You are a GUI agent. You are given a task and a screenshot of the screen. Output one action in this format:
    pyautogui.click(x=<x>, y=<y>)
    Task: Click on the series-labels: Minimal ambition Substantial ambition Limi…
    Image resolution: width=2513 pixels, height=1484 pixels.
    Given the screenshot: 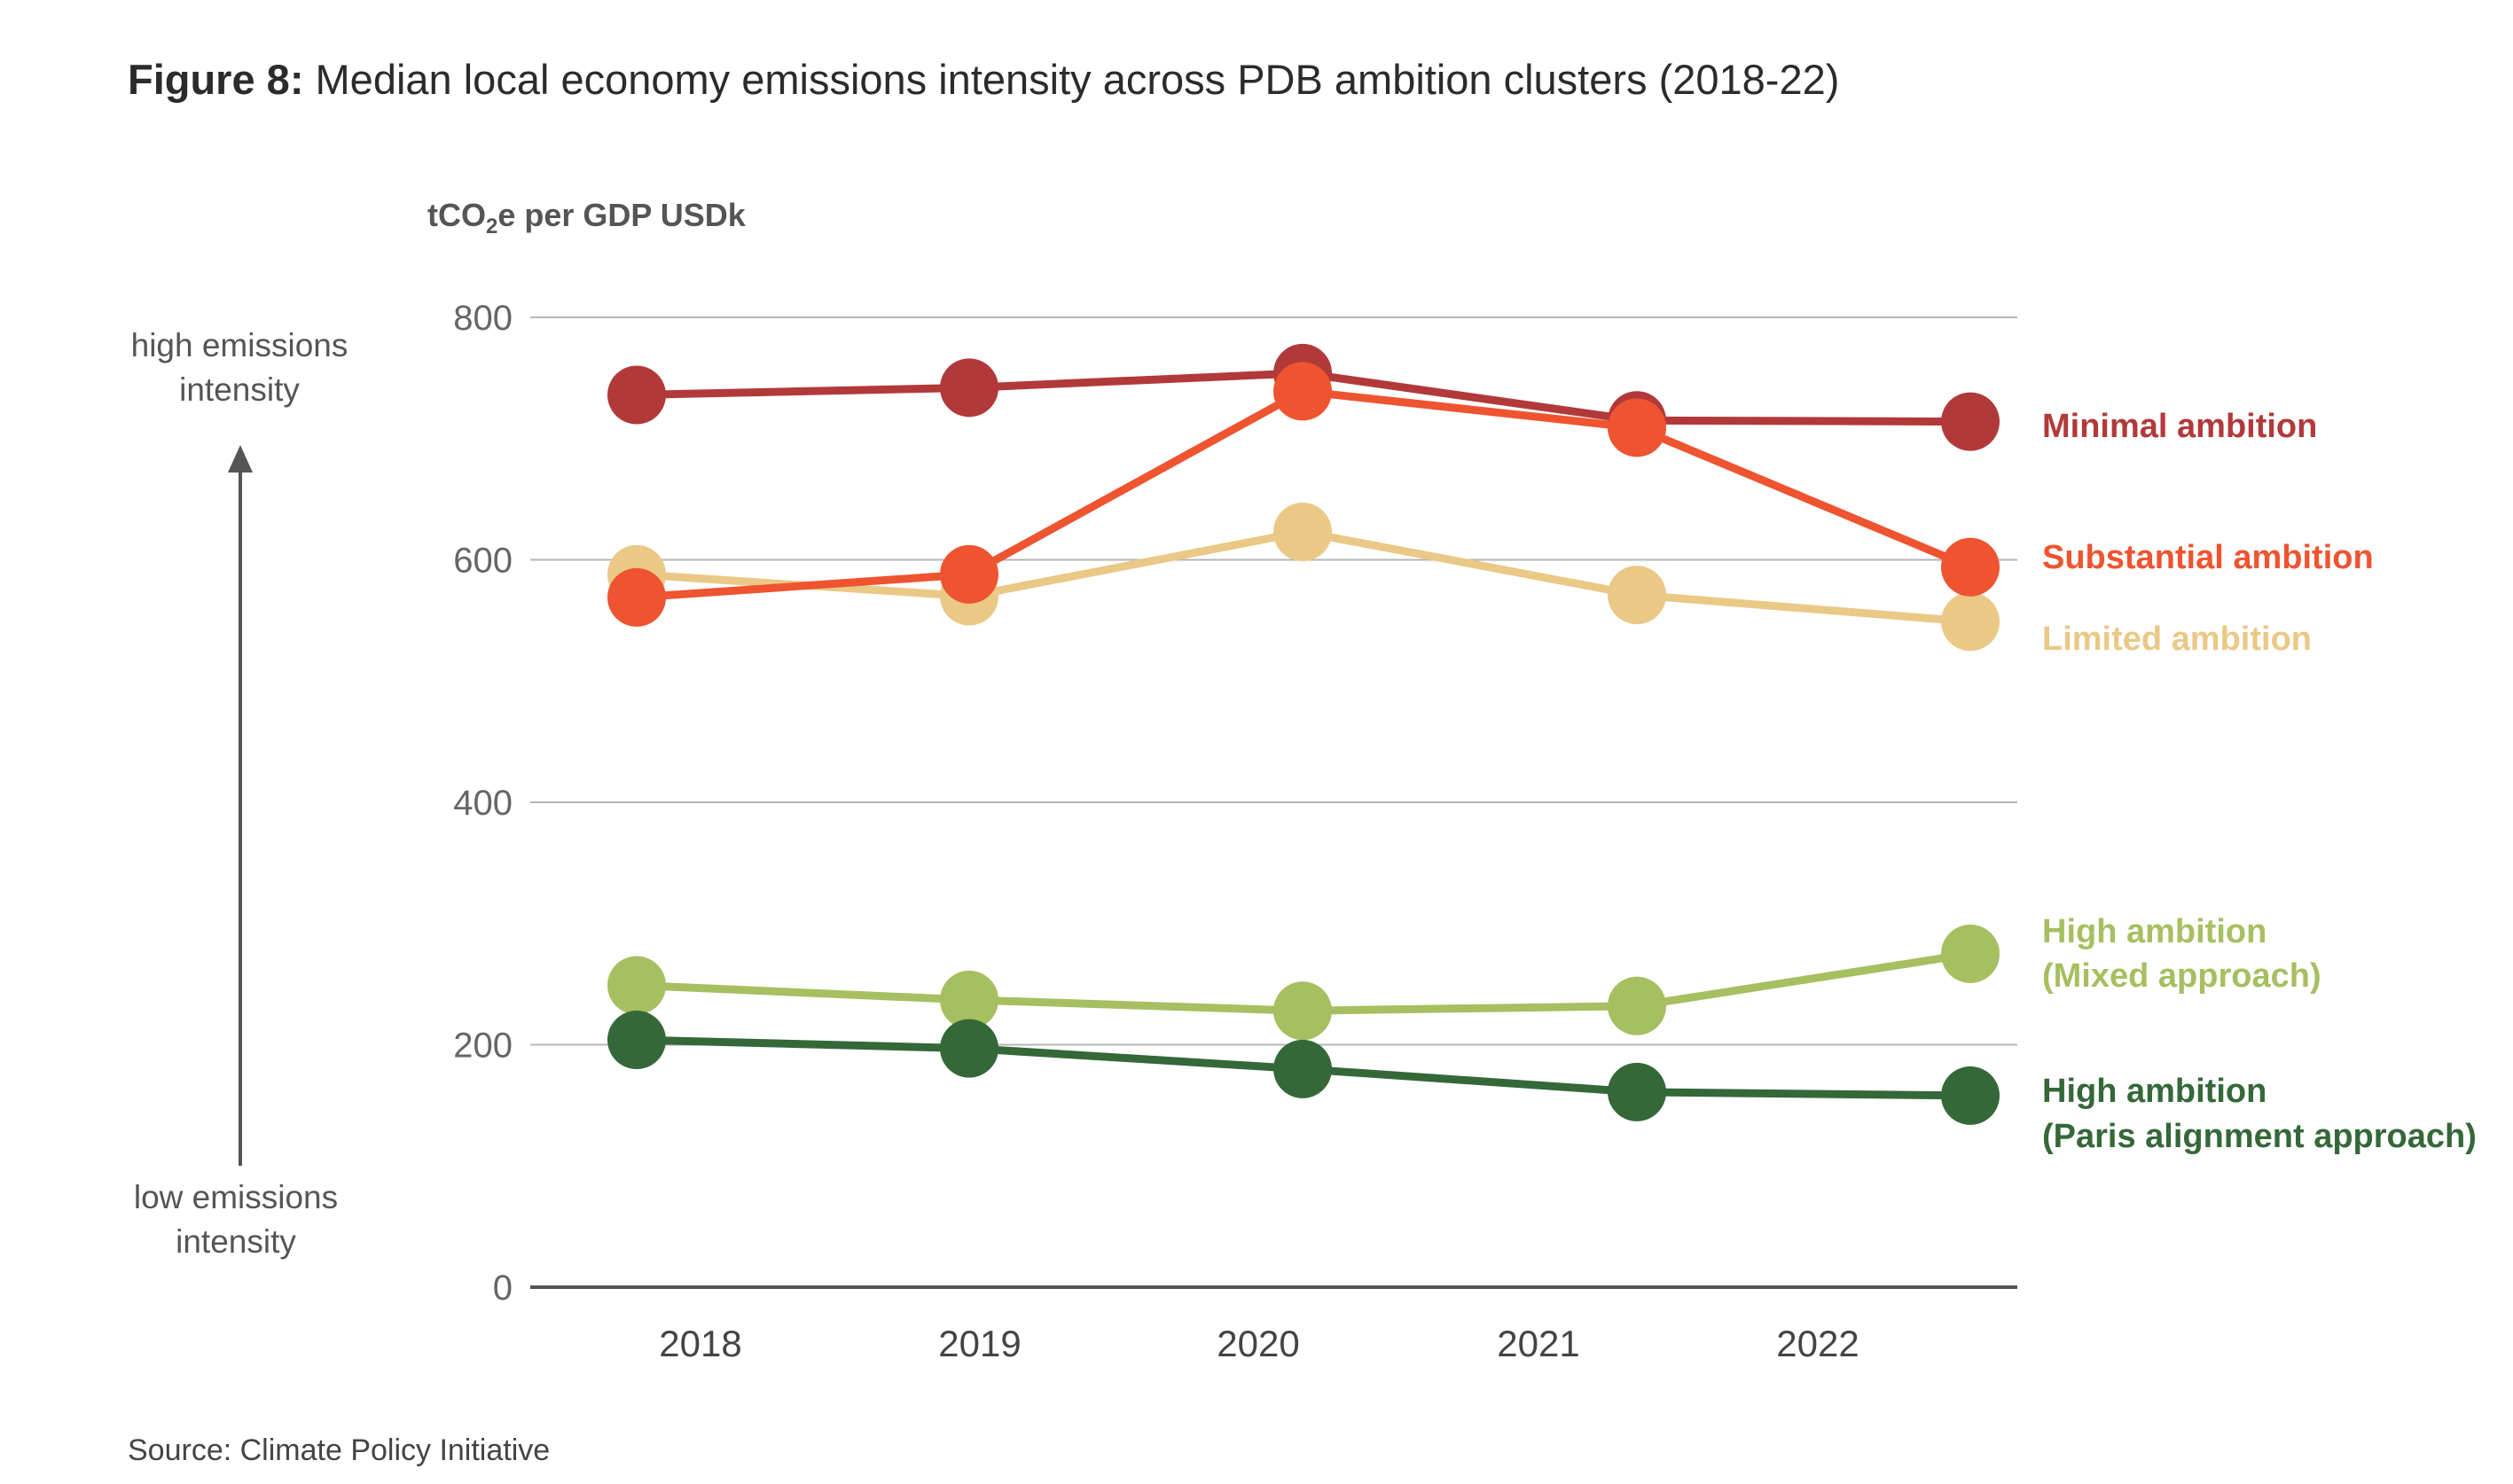 What is the action you would take?
    pyautogui.click(x=2259, y=781)
    